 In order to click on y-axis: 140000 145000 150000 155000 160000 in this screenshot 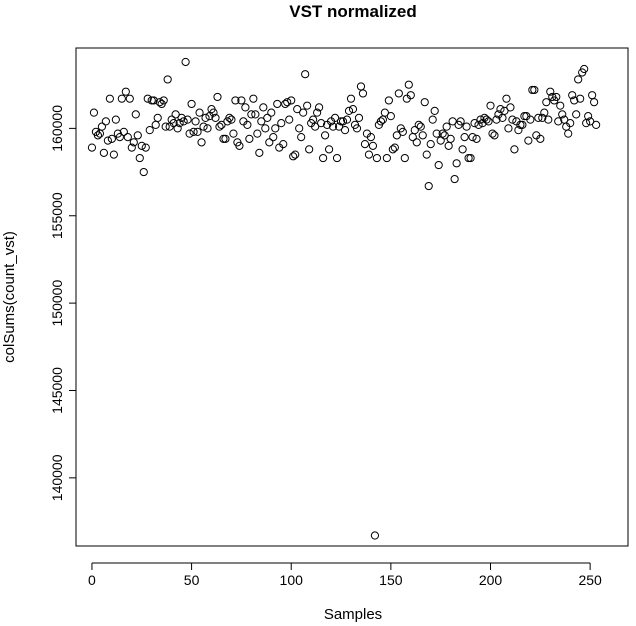, I will do `click(63, 303)`.